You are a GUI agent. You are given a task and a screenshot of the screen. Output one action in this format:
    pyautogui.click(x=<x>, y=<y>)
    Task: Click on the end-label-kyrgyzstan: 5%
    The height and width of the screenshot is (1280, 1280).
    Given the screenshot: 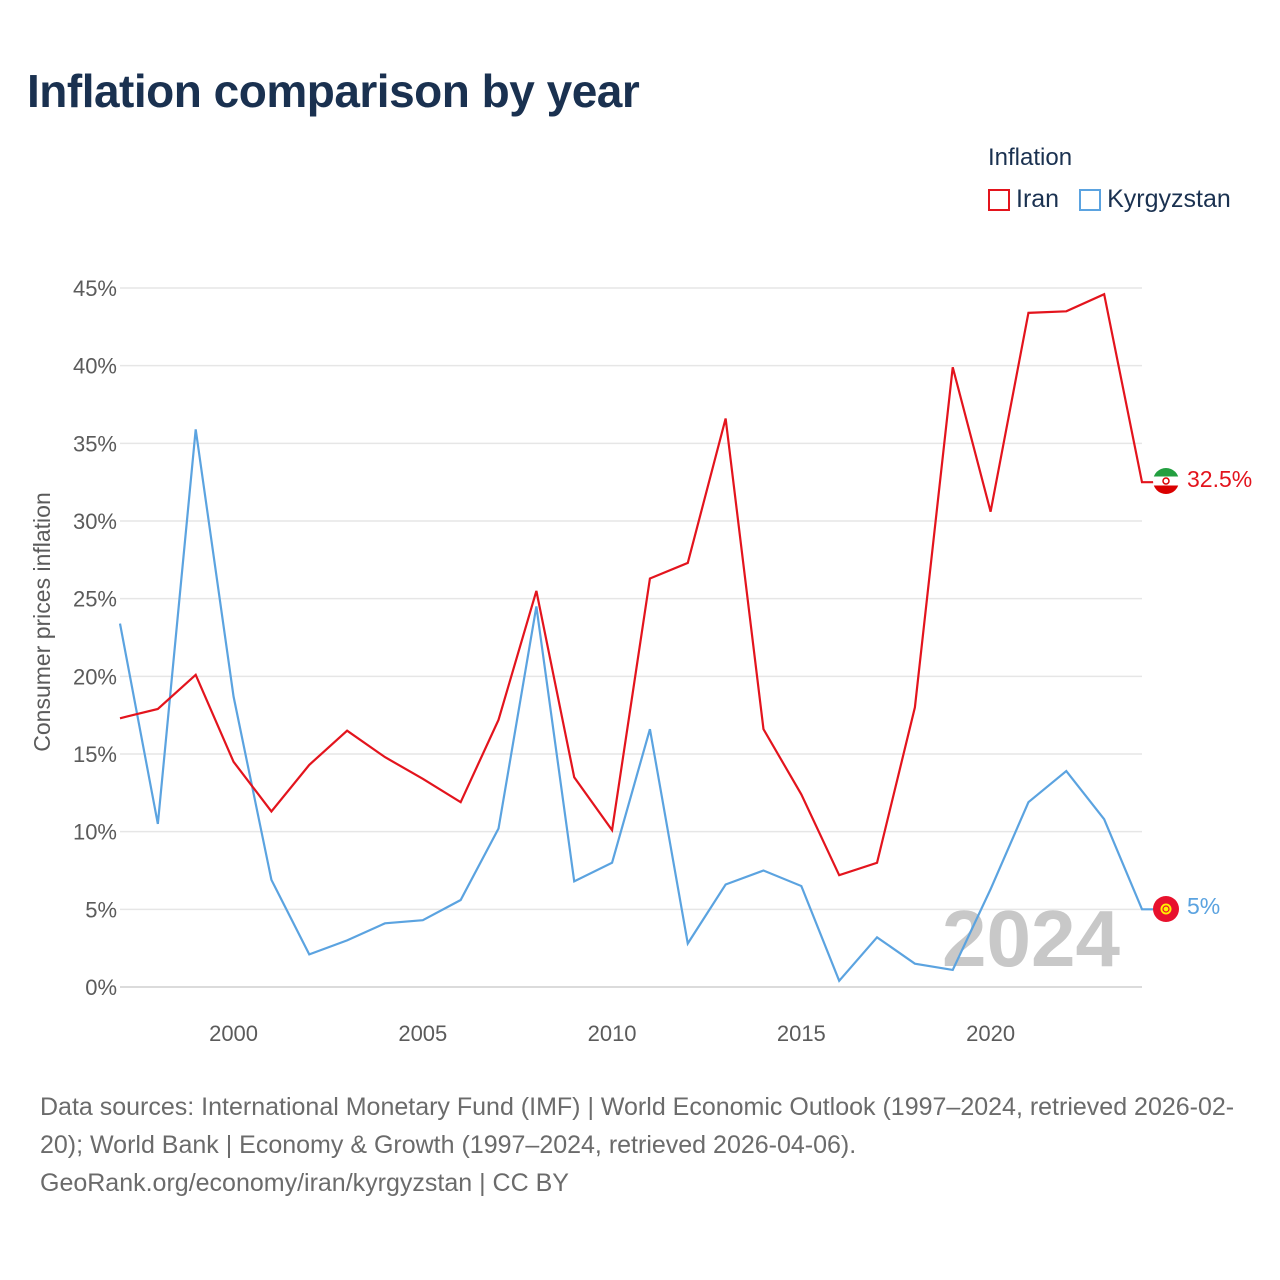 What is the action you would take?
    pyautogui.click(x=1203, y=906)
    